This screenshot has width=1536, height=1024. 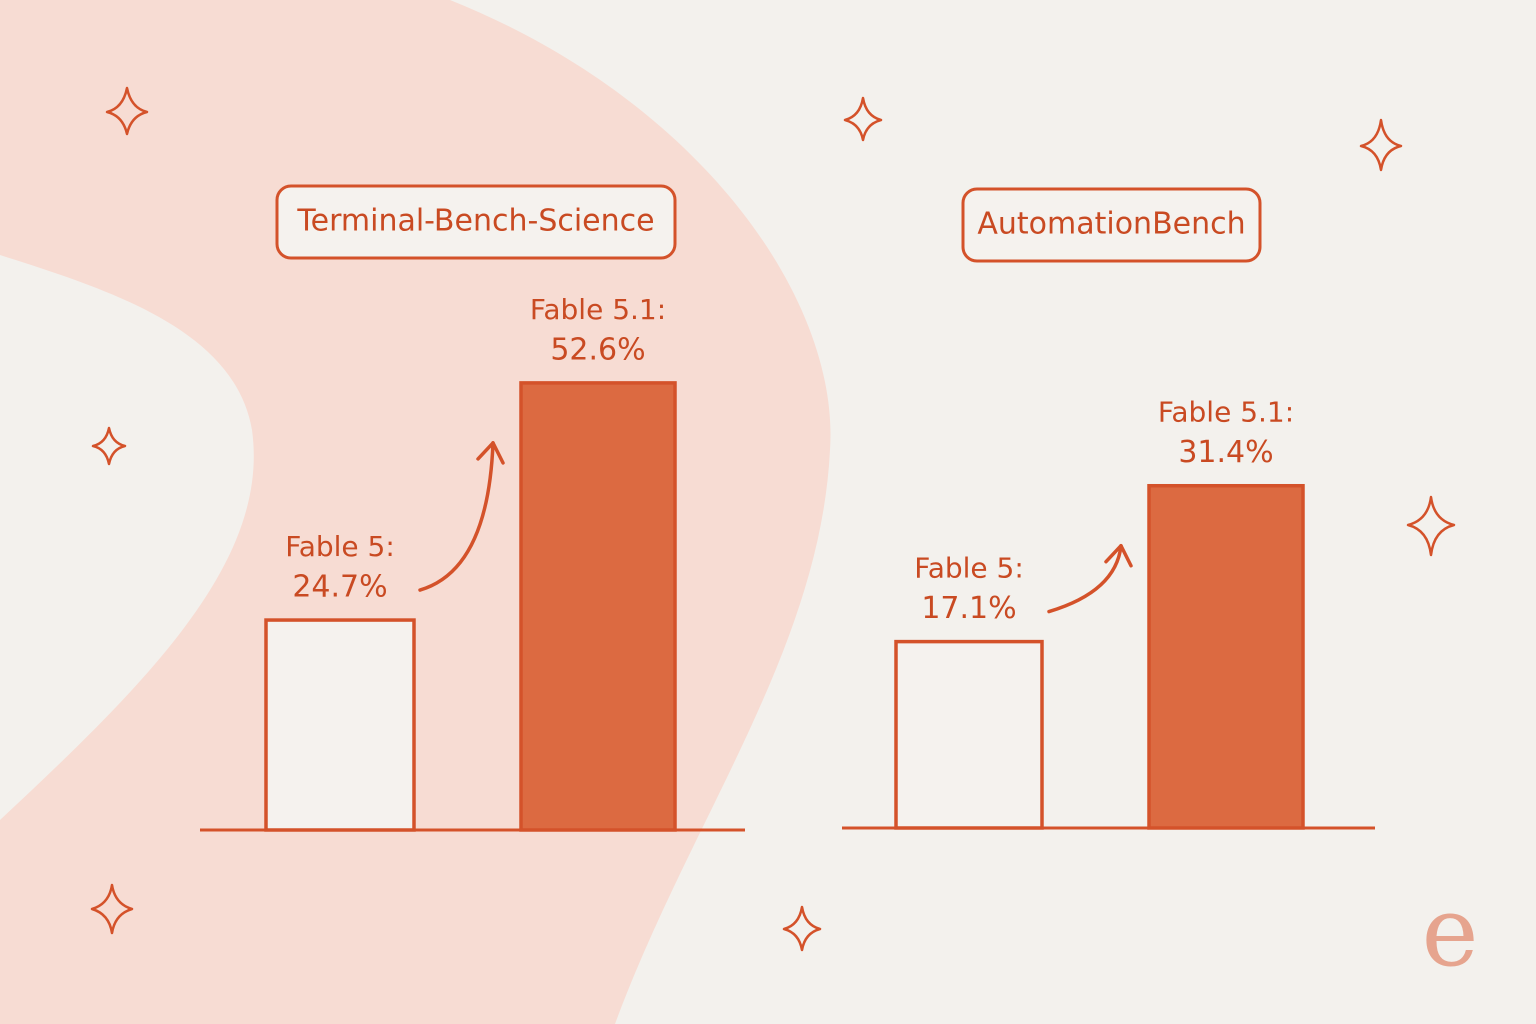 I want to click on value-label: 31.4%, so click(x=1225, y=452).